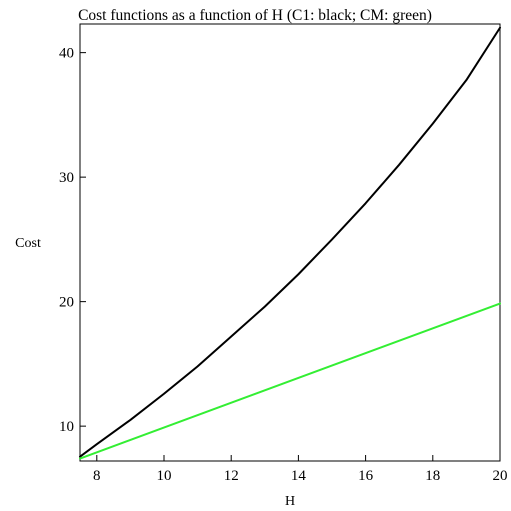  I want to click on x-tick-label: 12, so click(231, 476).